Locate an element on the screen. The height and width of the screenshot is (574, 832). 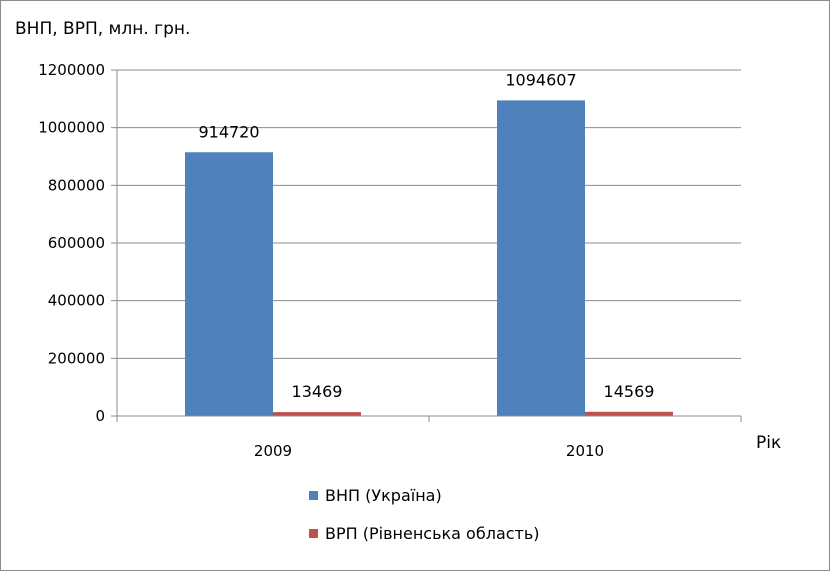
y-axis-tick-labels: 0 200000 400000 600000 800000 1000000 1200000 is located at coordinates (71, 243).